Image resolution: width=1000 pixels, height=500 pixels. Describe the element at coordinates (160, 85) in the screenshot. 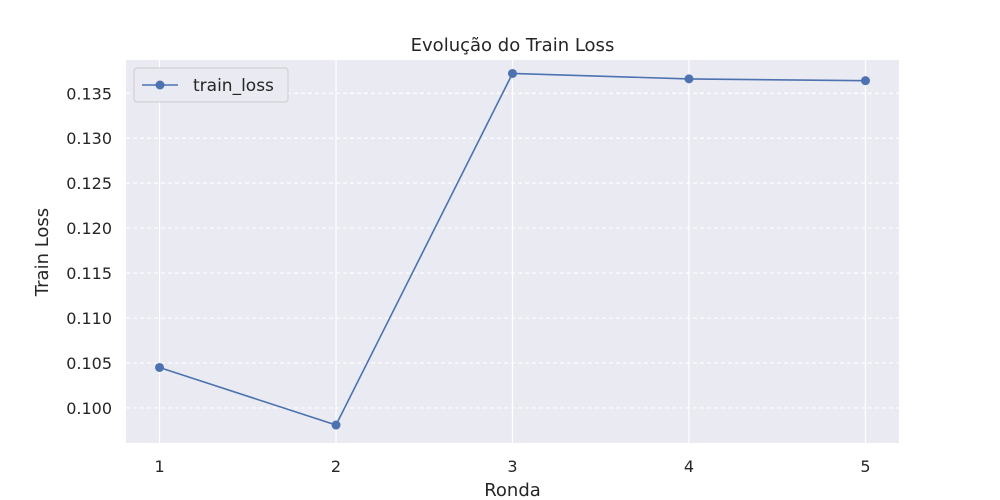

I see `legend-point-marker` at that location.